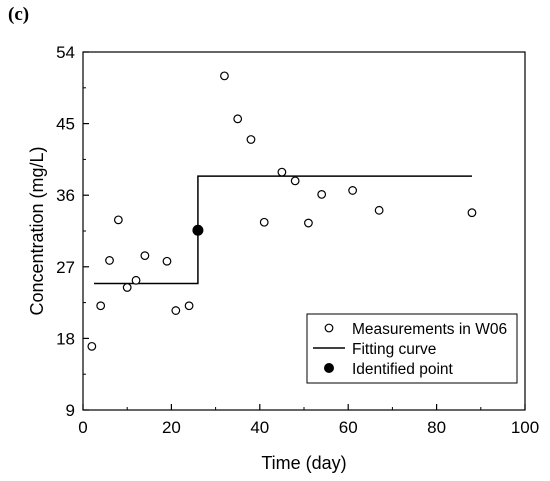 This screenshot has height=481, width=550. Describe the element at coordinates (329, 328) in the screenshot. I see `legend-open-circle-symbol` at that location.